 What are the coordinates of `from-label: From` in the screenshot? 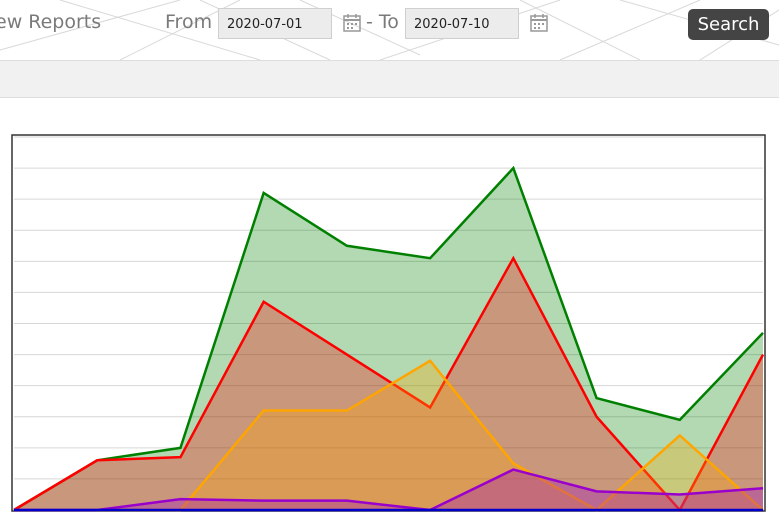 It's located at (189, 22).